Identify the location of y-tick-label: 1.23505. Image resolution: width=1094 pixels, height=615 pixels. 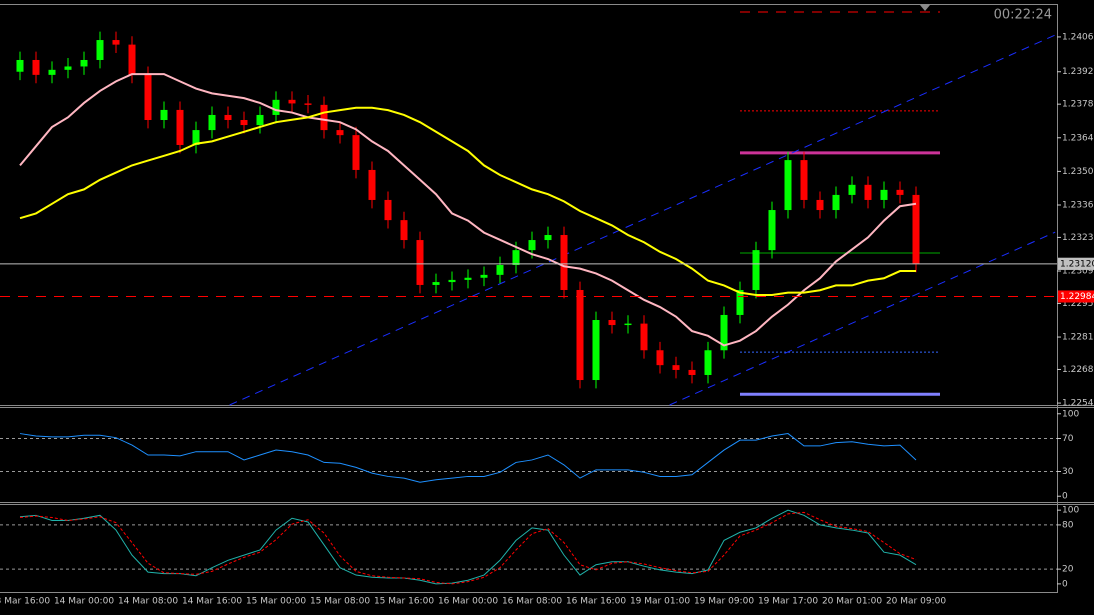
(1078, 172).